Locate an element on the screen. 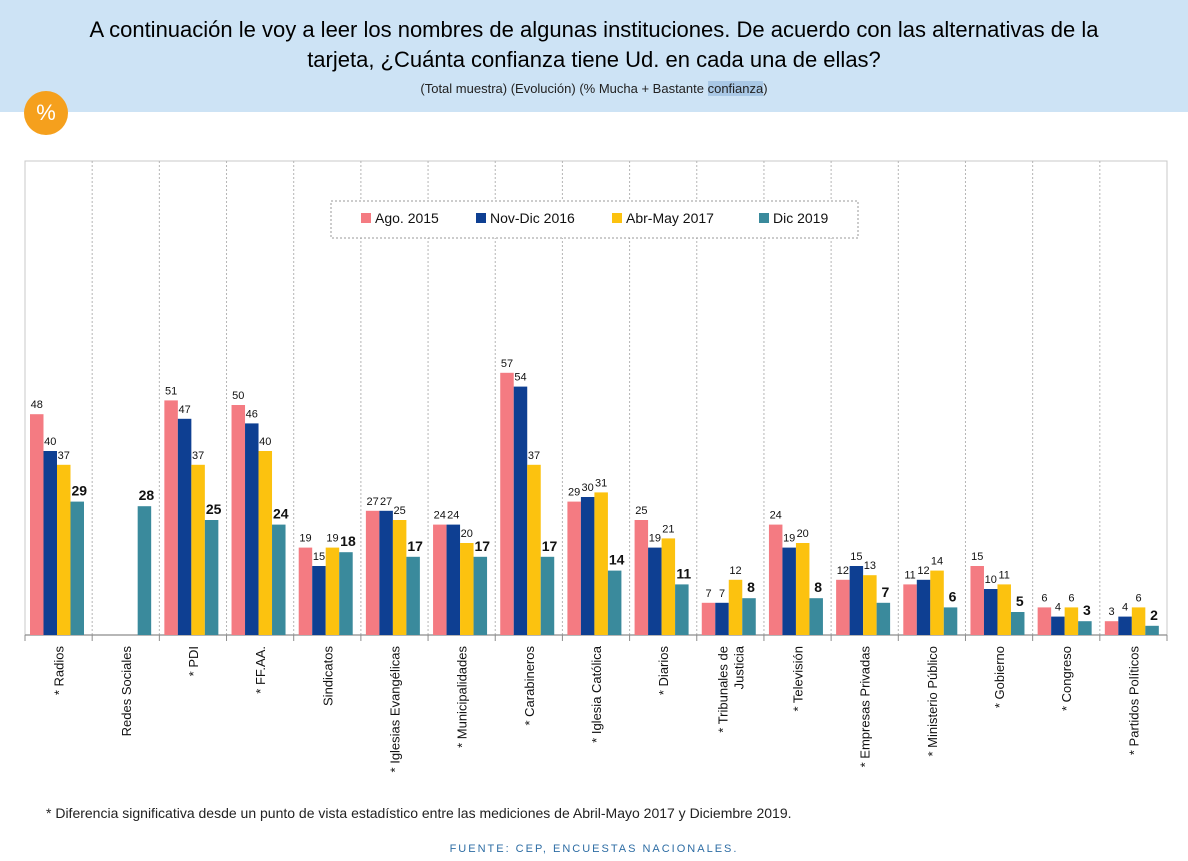 This screenshot has width=1188, height=861. legend-label: Nov-Dic 2016 is located at coordinates (532, 218).